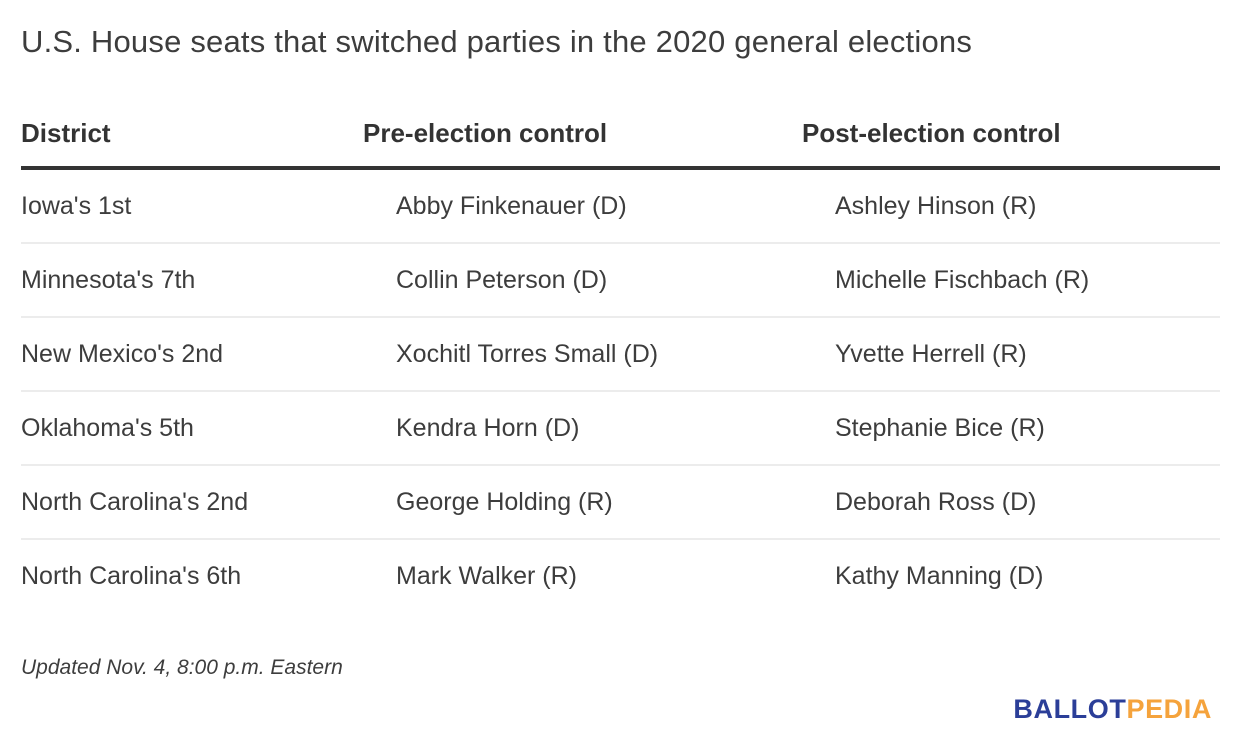  I want to click on pre-election-cell: Collin Peterson (D), so click(502, 279).